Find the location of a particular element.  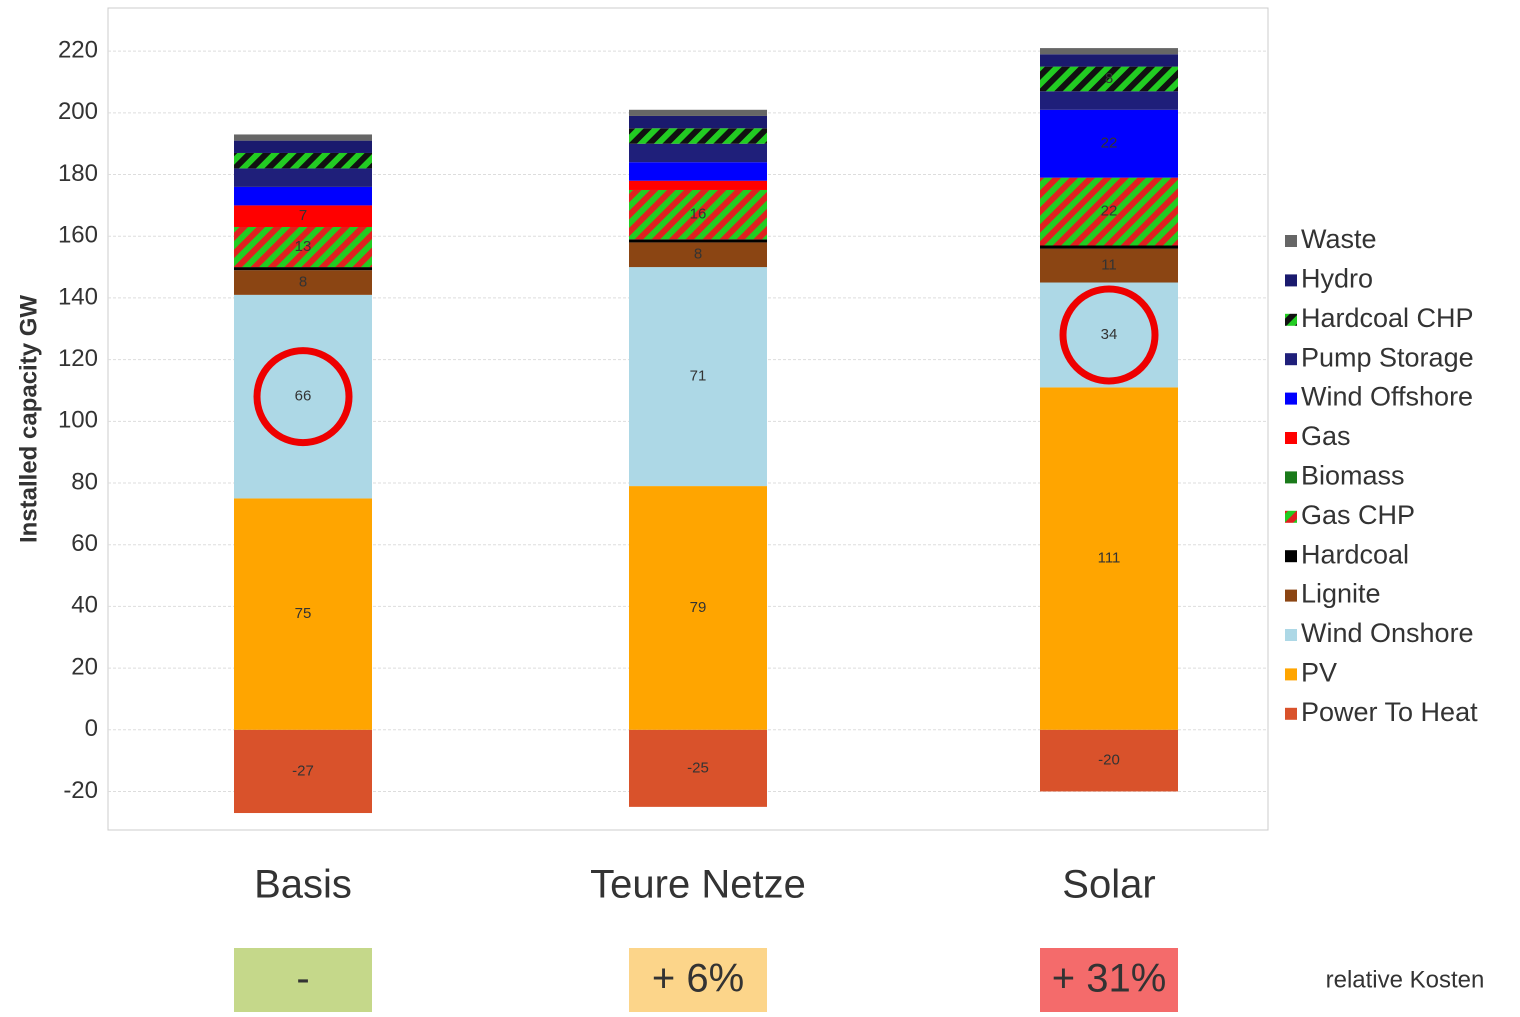

data-label: 79 is located at coordinates (698, 607).